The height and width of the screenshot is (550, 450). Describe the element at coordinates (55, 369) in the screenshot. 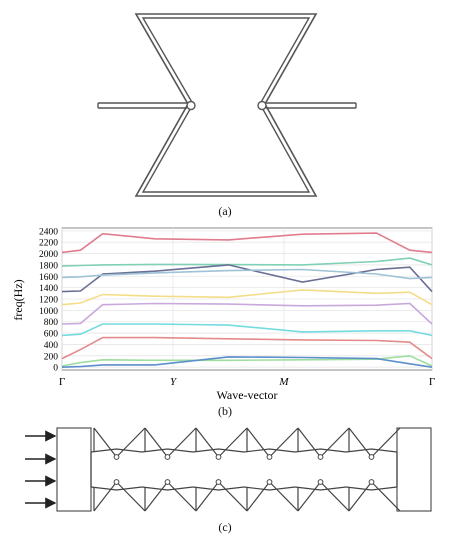

I see `y-tick-label: 0` at that location.